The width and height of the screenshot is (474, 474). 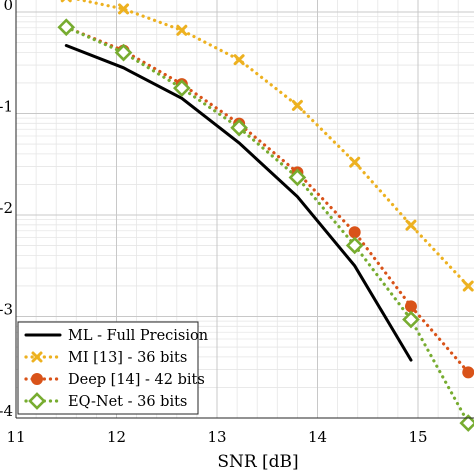 I want to click on legend-box, so click(x=108, y=368).